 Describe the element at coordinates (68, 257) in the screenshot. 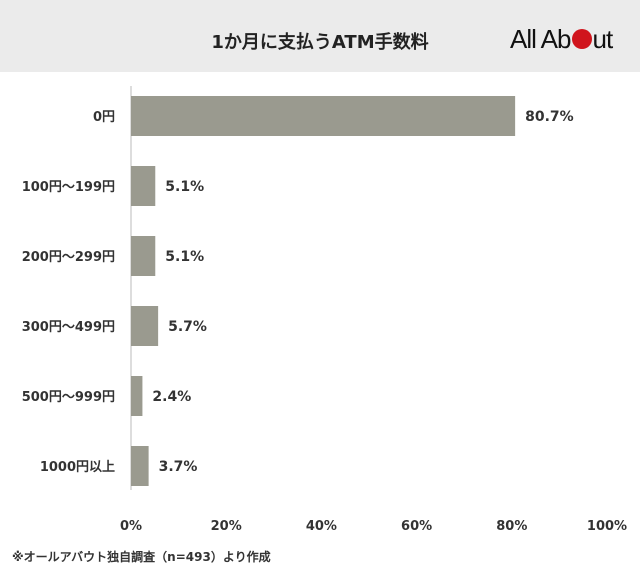

I see `category-label: 200円〜299円` at that location.